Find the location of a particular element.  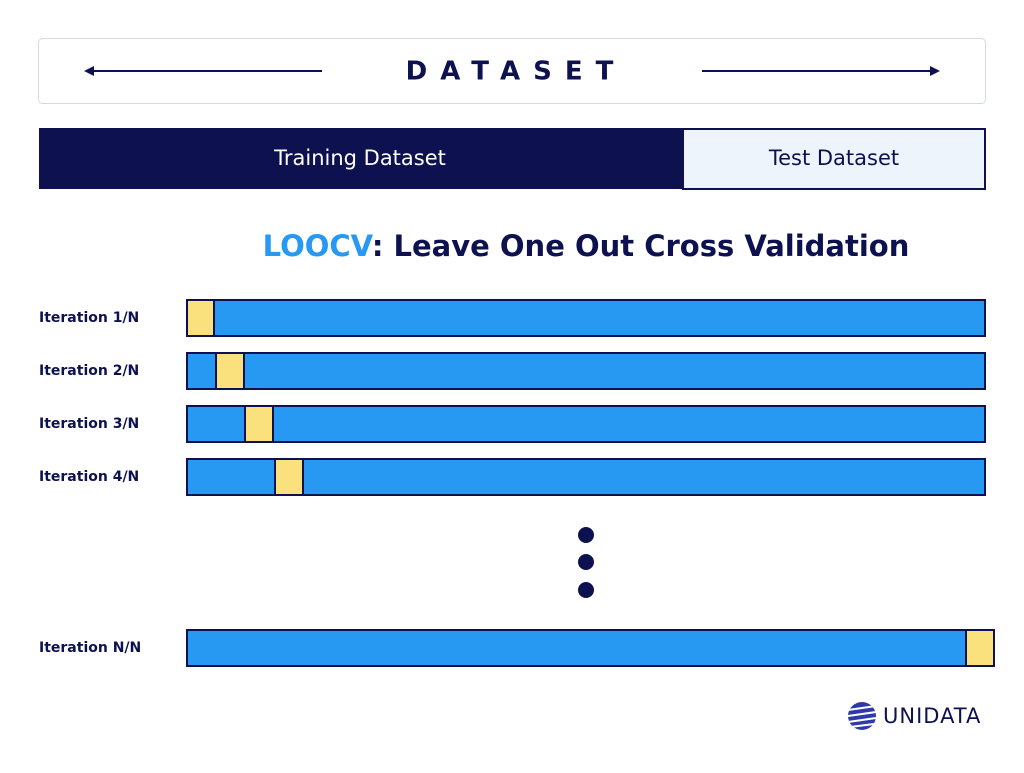

logo-text: UNIDATA is located at coordinates (932, 716).